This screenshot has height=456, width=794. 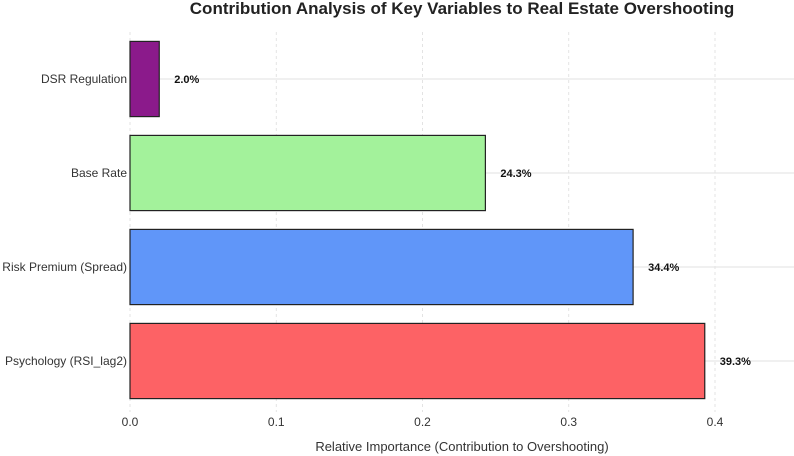 I want to click on x-tick-label: 0.2, so click(x=422, y=422).